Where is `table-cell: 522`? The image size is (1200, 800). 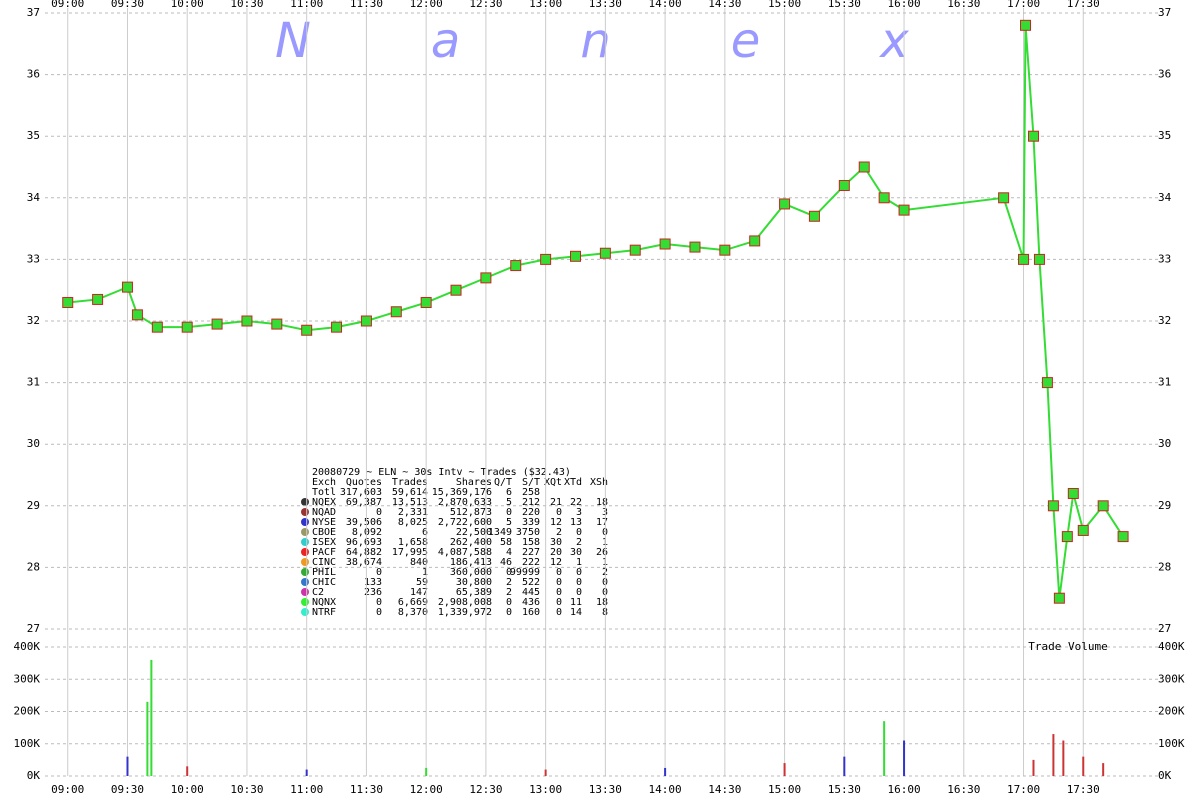 table-cell: 522 is located at coordinates (531, 582).